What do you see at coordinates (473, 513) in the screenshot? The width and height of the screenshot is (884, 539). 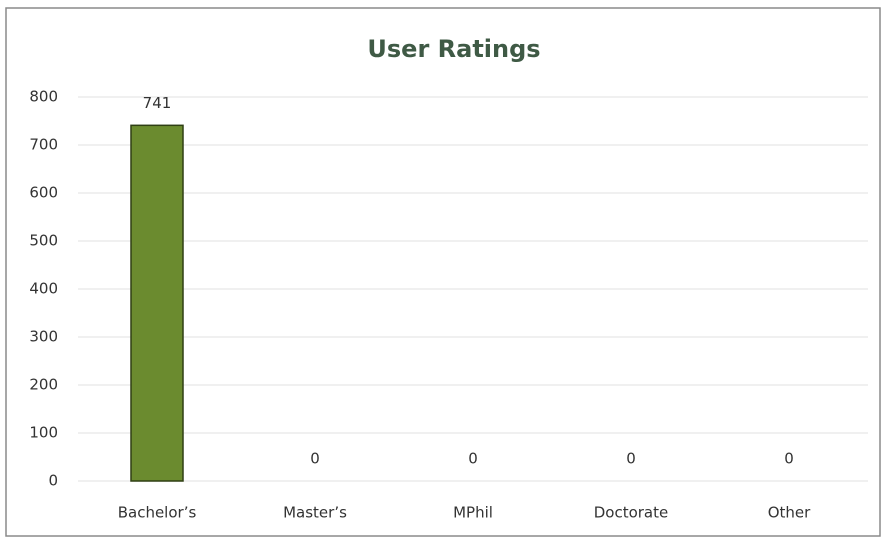 I see `x-tick-label: MPhil` at bounding box center [473, 513].